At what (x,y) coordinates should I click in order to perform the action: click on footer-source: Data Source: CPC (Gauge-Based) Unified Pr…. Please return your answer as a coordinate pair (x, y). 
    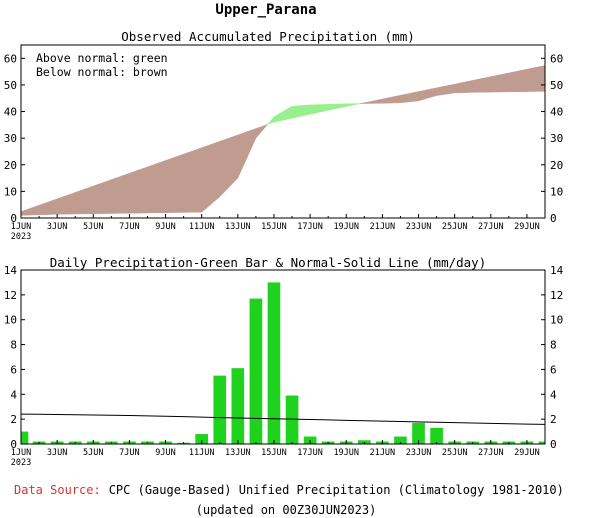
    Looking at the image, I should click on (289, 490).